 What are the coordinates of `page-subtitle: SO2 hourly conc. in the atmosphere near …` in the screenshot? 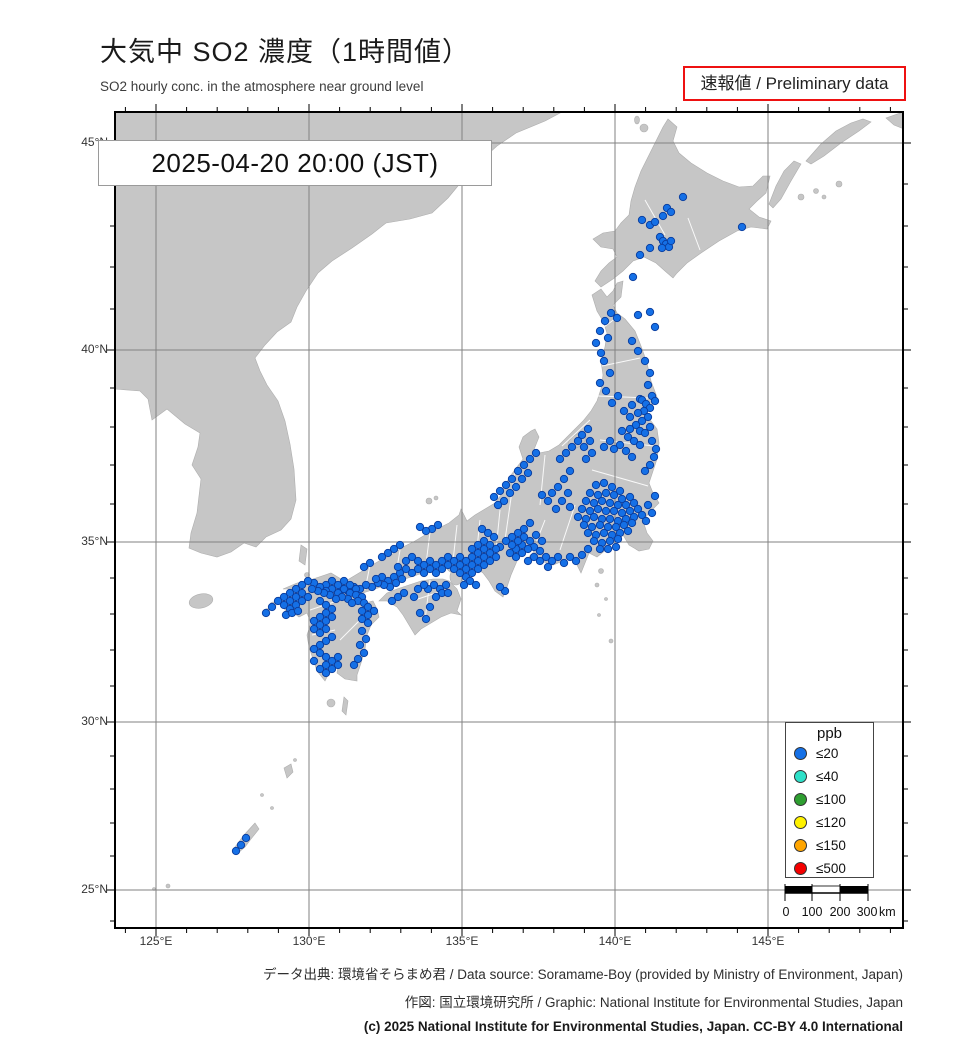 It's located at (262, 86).